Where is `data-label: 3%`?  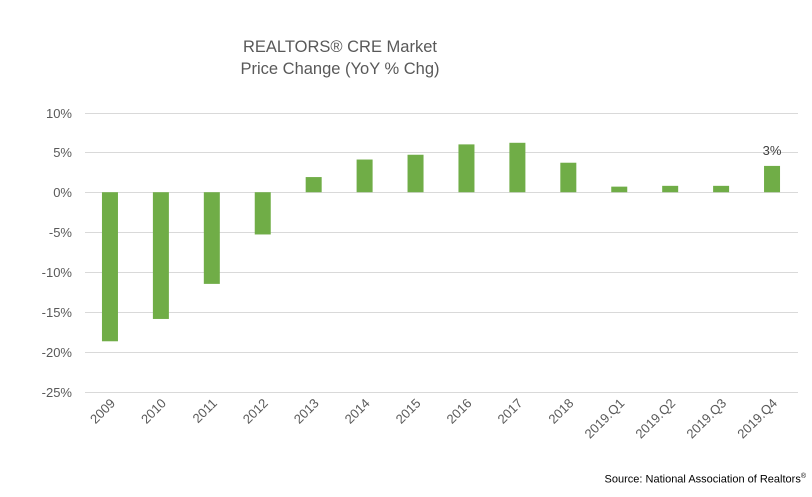
data-label: 3% is located at coordinates (772, 150).